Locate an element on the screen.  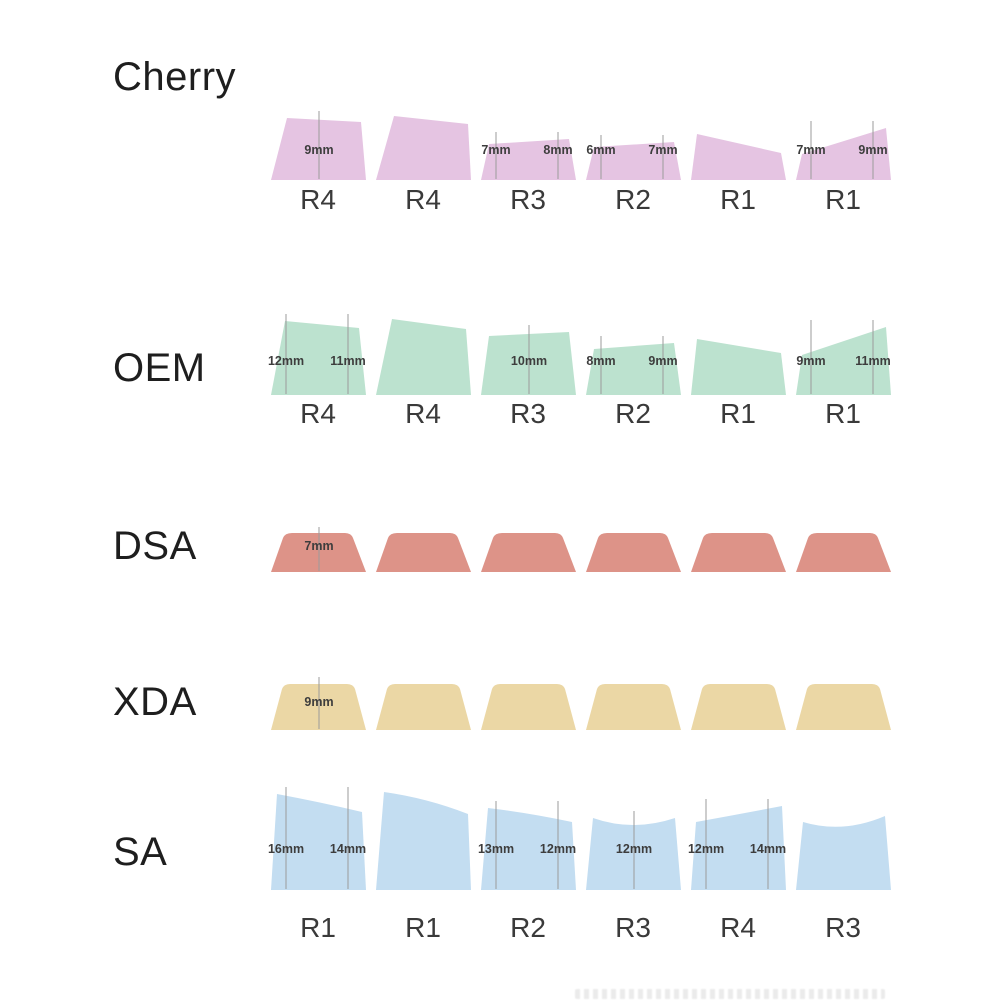
oem-keycap-row: 12mm 11mm 10mm 8mm 9mm 9mm 11mm is located at coordinates (585, 353).